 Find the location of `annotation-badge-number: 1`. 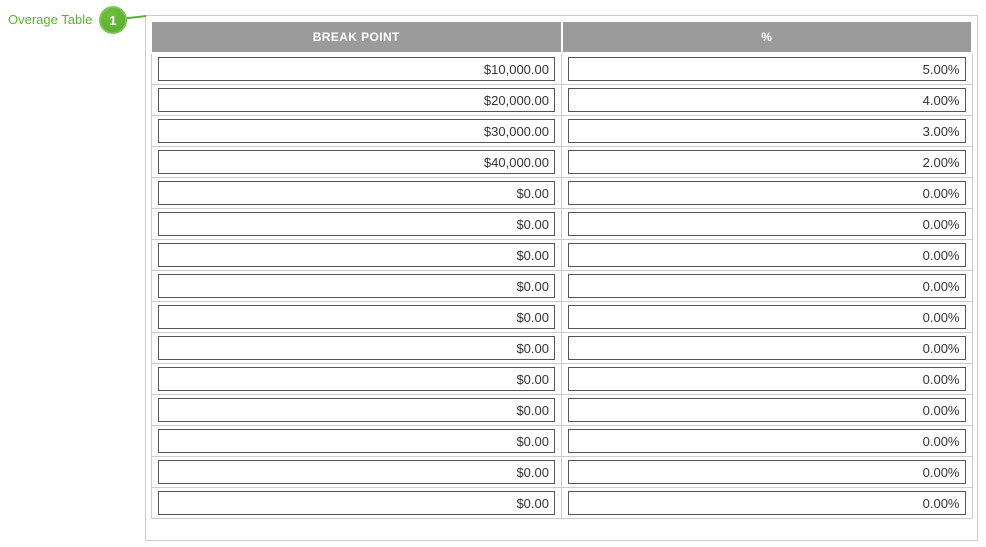

annotation-badge-number: 1 is located at coordinates (113, 20).